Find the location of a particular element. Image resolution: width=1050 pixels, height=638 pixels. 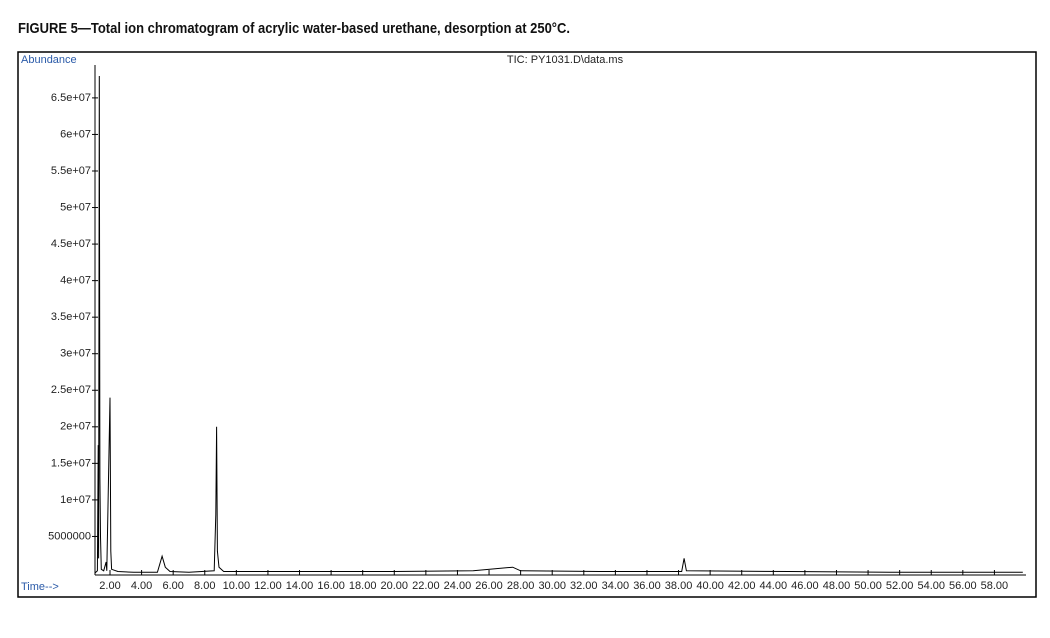

y-tick-label: 6e+07 is located at coordinates (75, 134).